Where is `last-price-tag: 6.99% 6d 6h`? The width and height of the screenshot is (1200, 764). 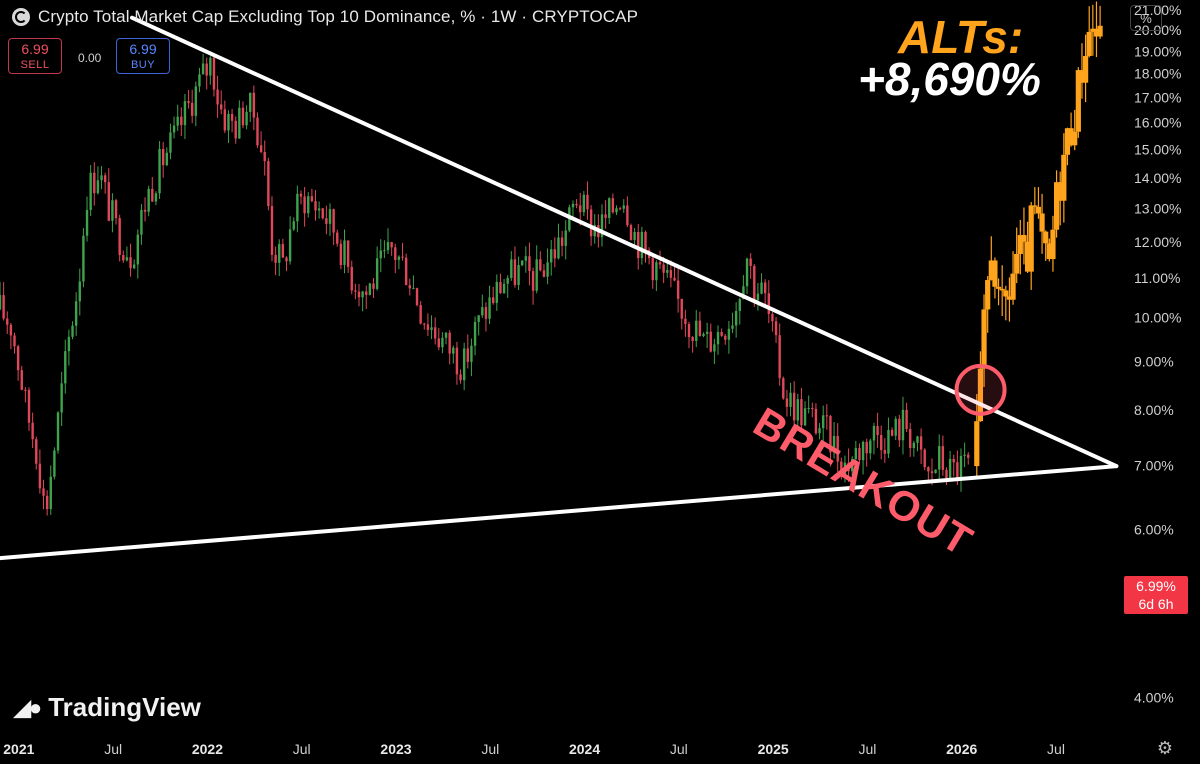
last-price-tag: 6.99% 6d 6h is located at coordinates (1156, 595).